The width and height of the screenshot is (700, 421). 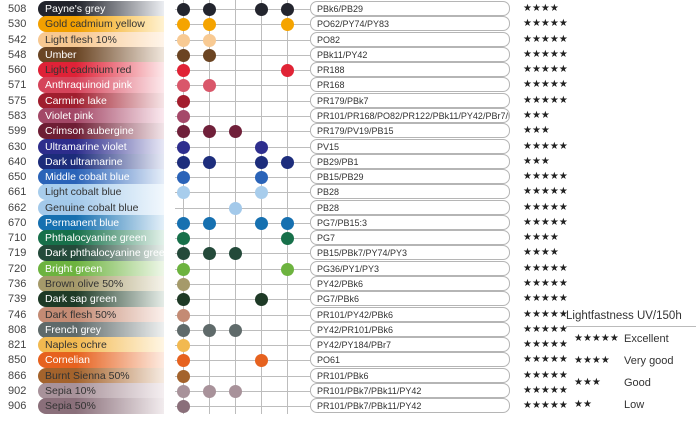 I want to click on color-row: 548 Umber PBk11/PY42 ★★★★★, so click(x=350, y=55).